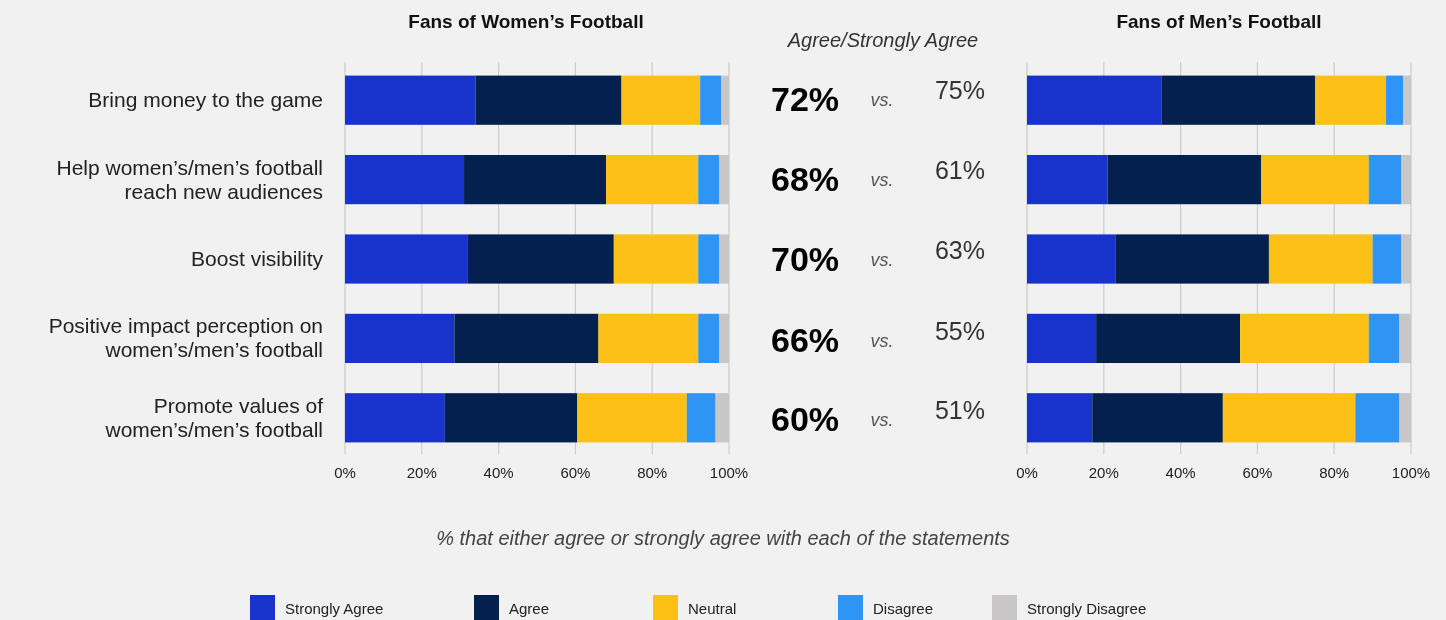  What do you see at coordinates (257, 258) in the screenshot?
I see `y-tick-label: Boost visibility` at bounding box center [257, 258].